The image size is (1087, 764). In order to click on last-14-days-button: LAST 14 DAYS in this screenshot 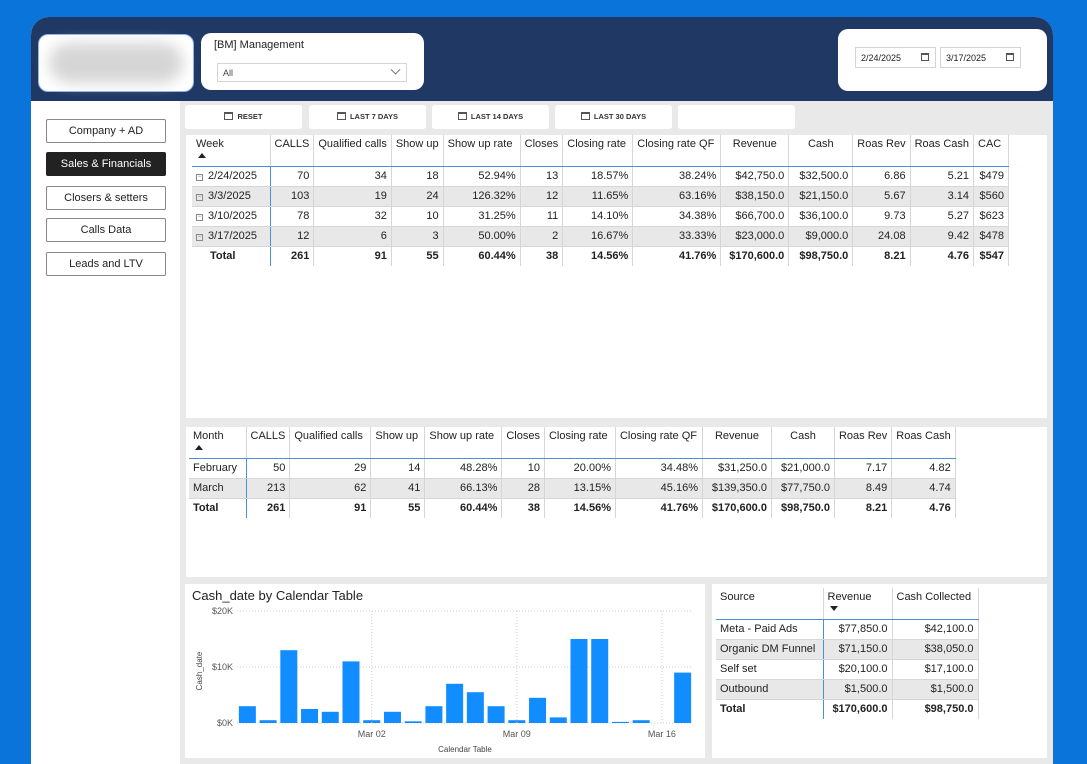, I will do `click(490, 117)`.